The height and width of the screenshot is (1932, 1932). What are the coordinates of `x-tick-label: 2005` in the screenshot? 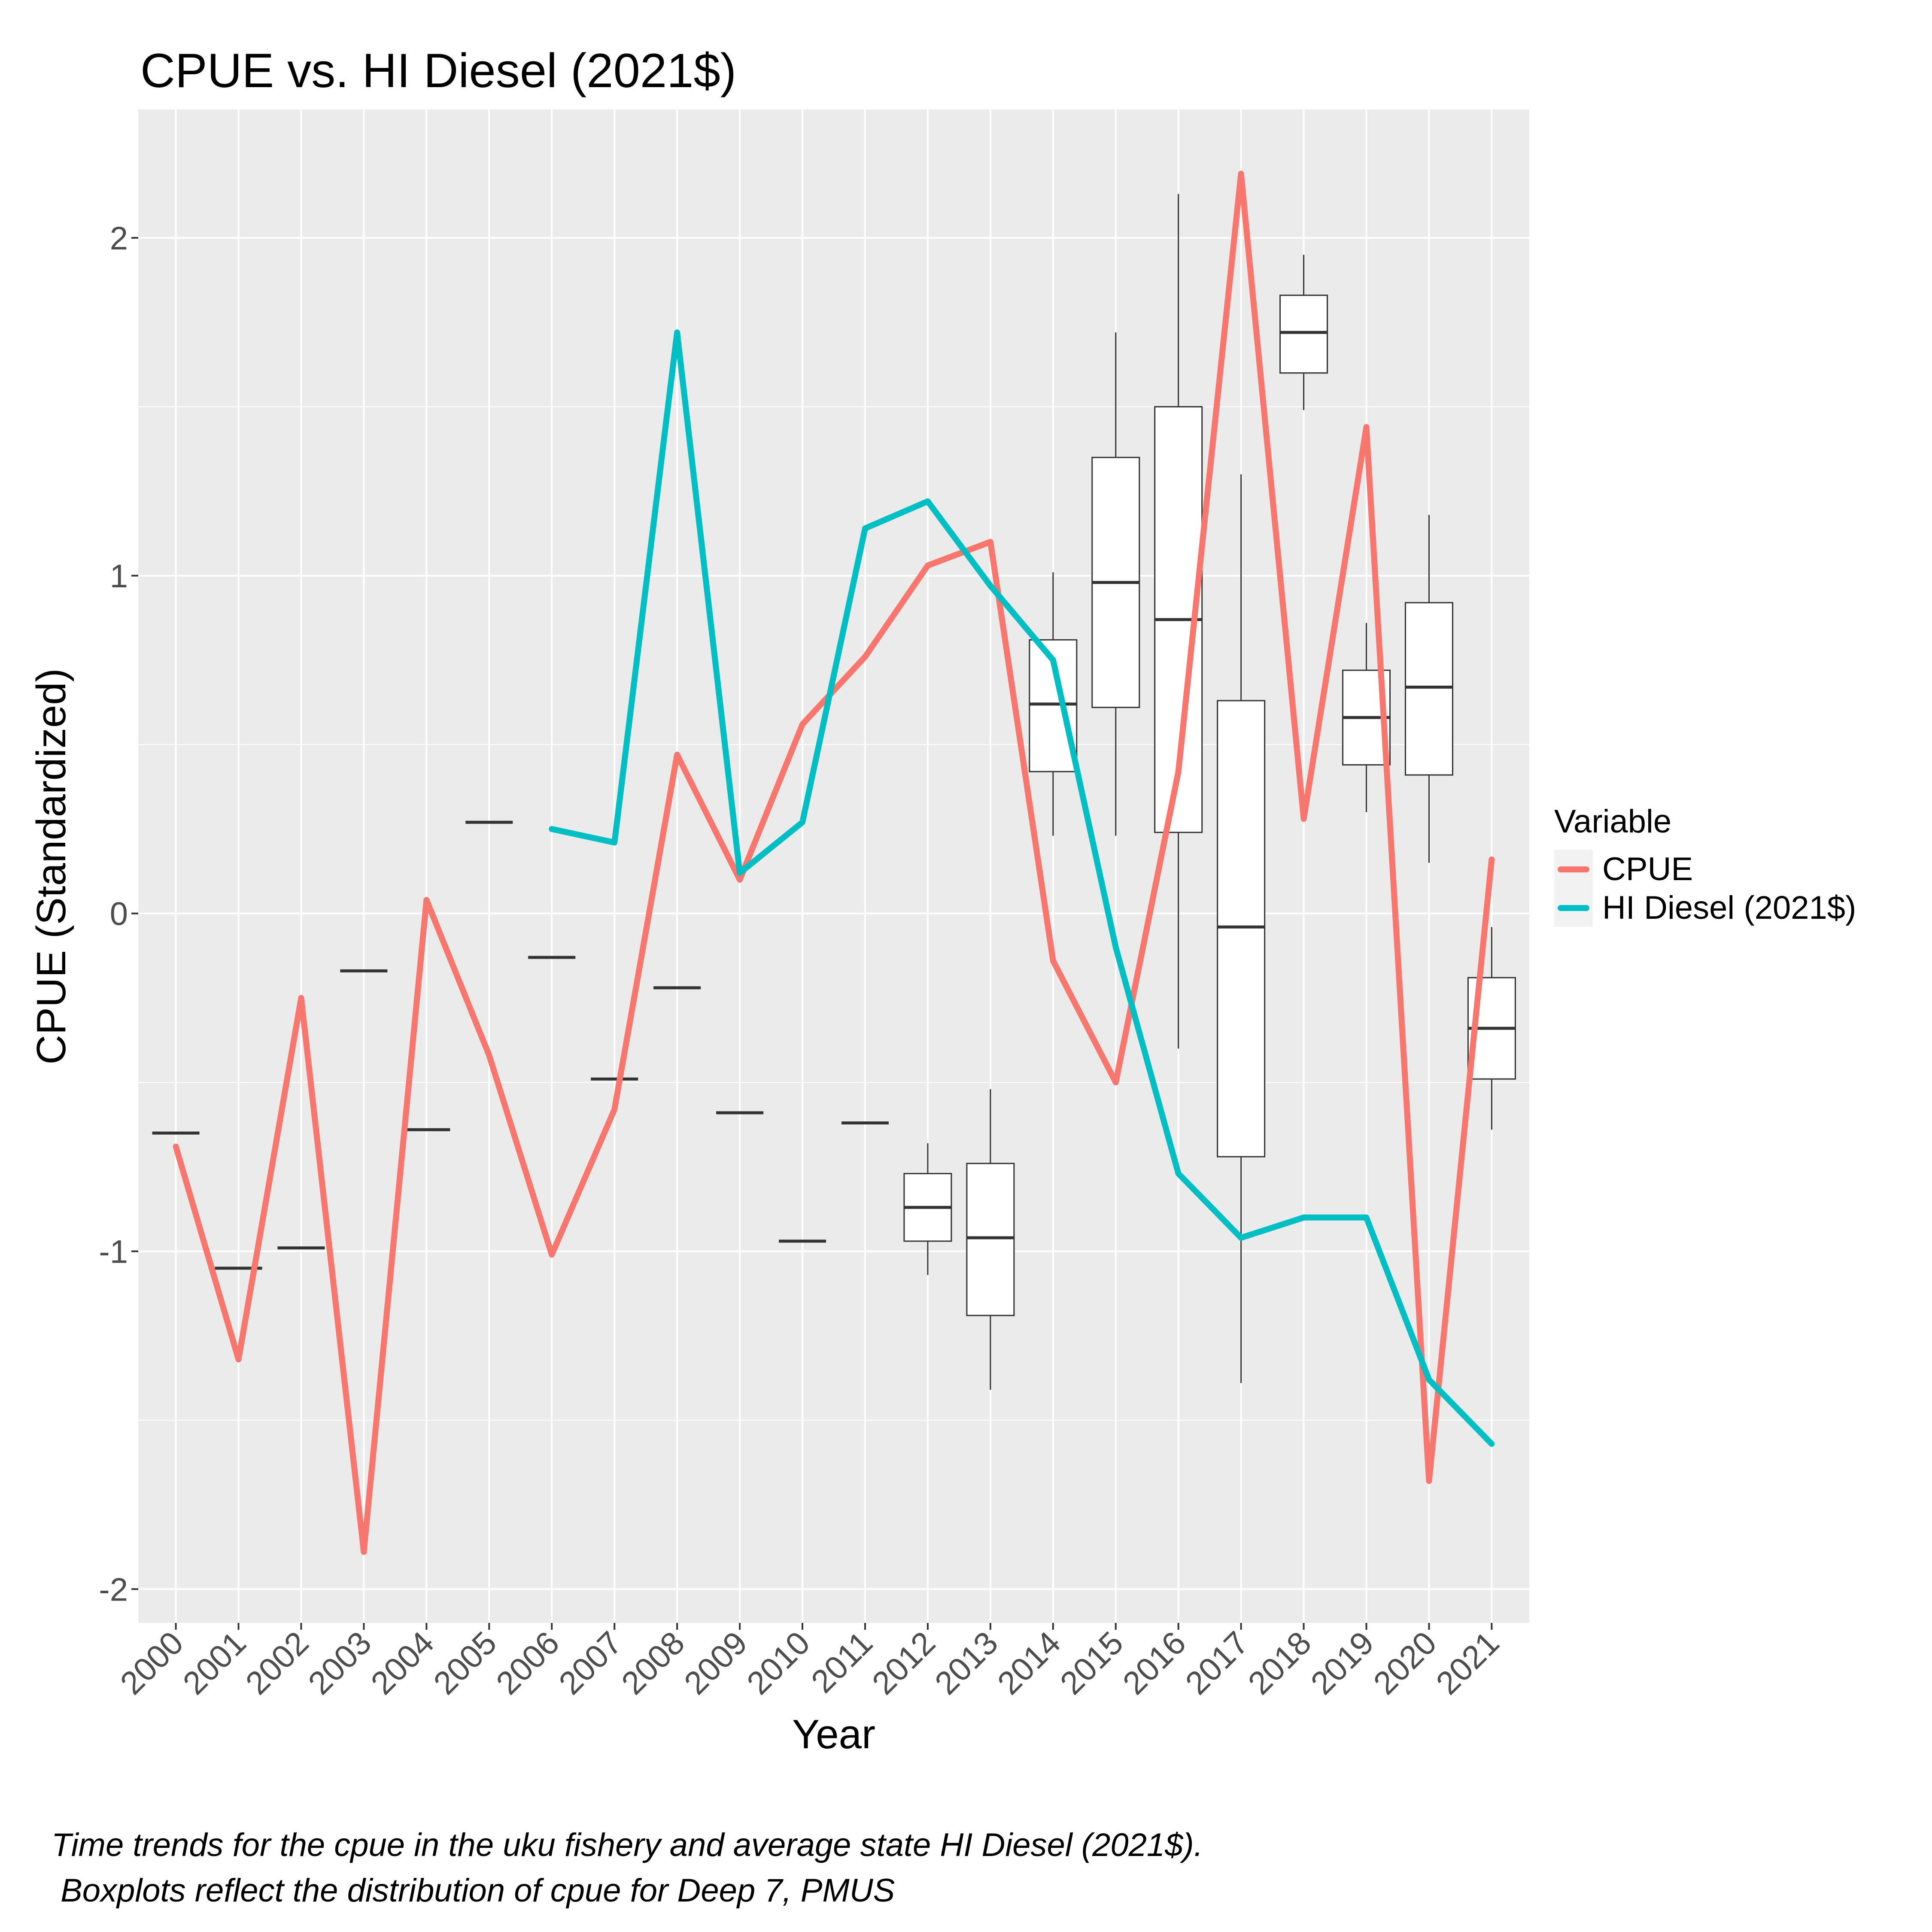 It's located at (466, 1664).